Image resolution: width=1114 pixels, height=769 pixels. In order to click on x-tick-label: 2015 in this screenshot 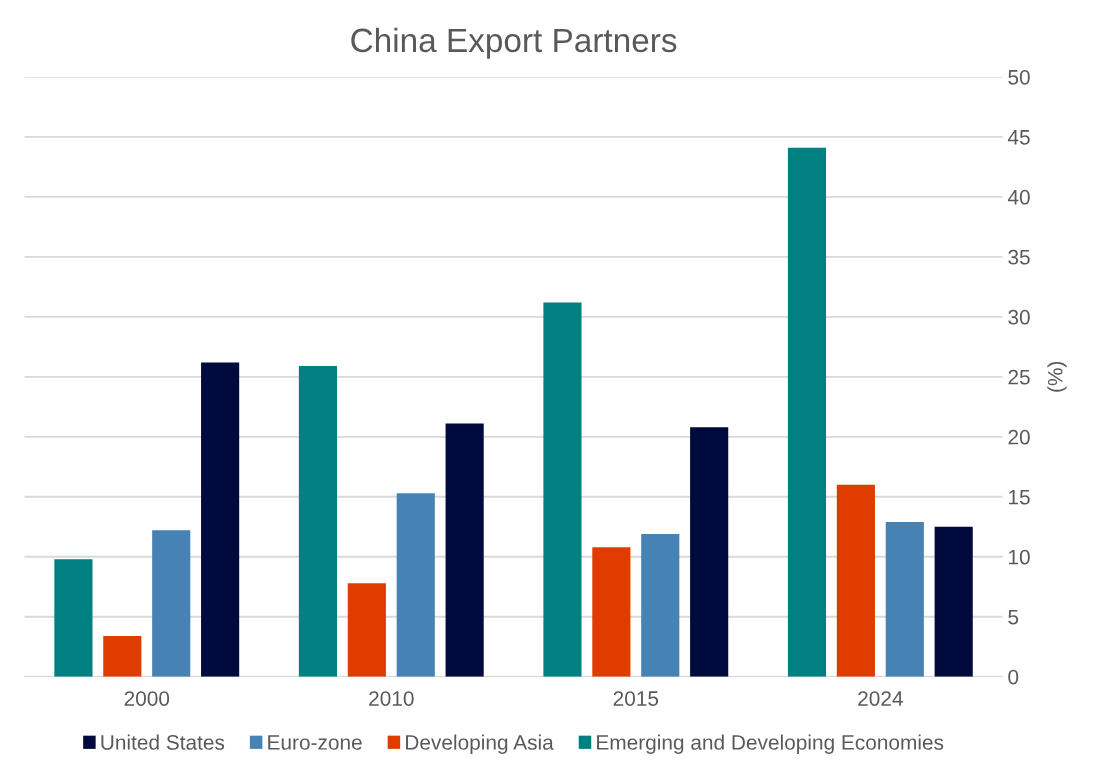, I will do `click(636, 698)`.